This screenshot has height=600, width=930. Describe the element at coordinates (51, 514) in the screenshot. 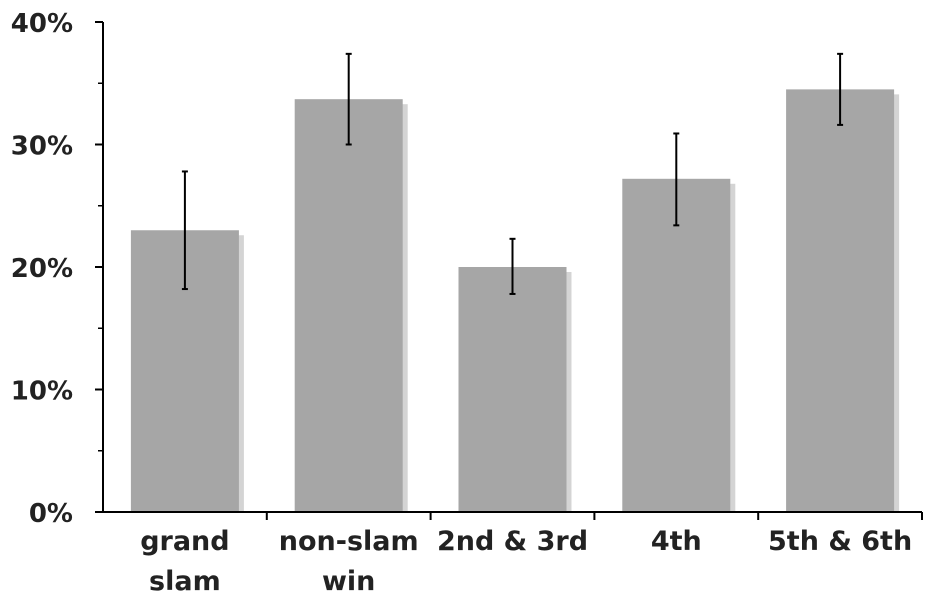

I see `y-tick-label: 0%` at that location.